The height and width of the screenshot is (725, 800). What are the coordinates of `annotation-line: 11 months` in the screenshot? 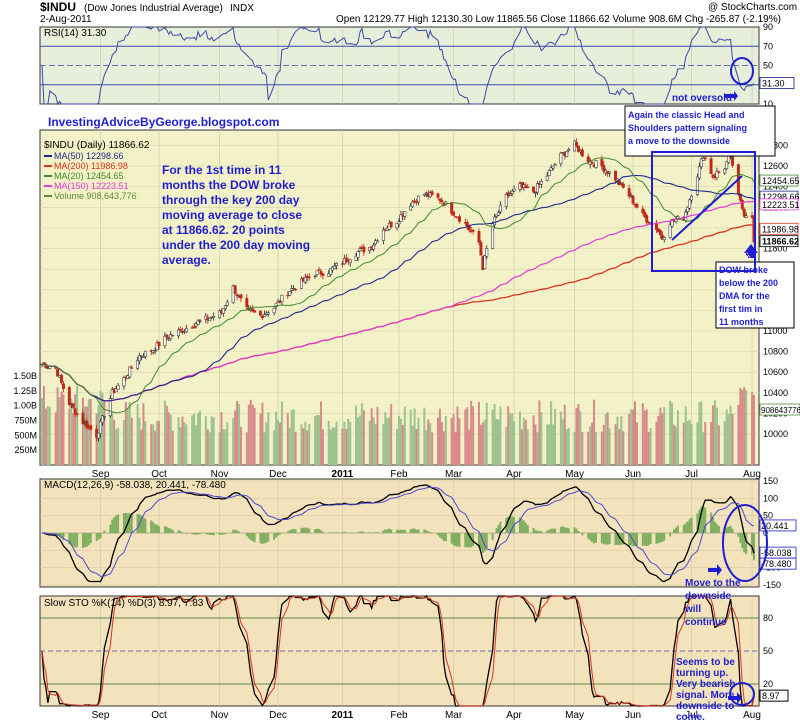 It's located at (741, 322).